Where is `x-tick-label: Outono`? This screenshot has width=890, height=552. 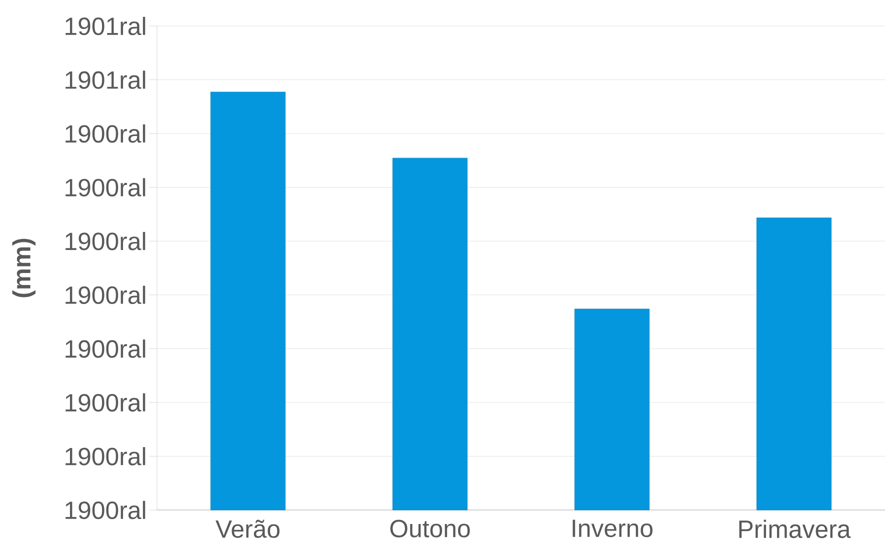
x-tick-label: Outono is located at coordinates (430, 529).